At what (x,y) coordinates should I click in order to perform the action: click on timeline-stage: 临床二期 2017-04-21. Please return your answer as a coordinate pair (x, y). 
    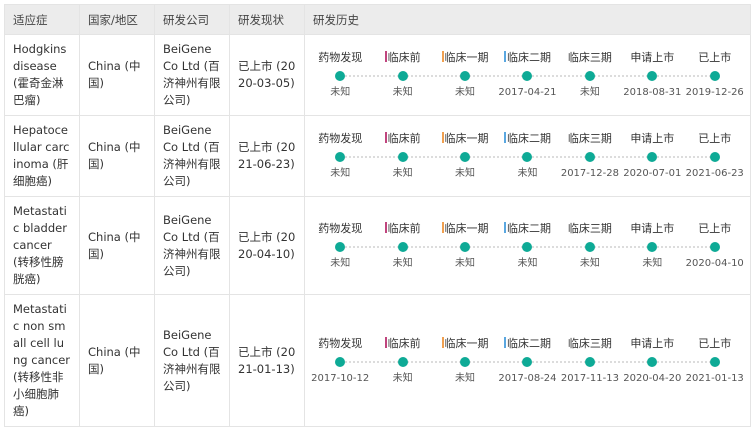
    Looking at the image, I should click on (543, 75).